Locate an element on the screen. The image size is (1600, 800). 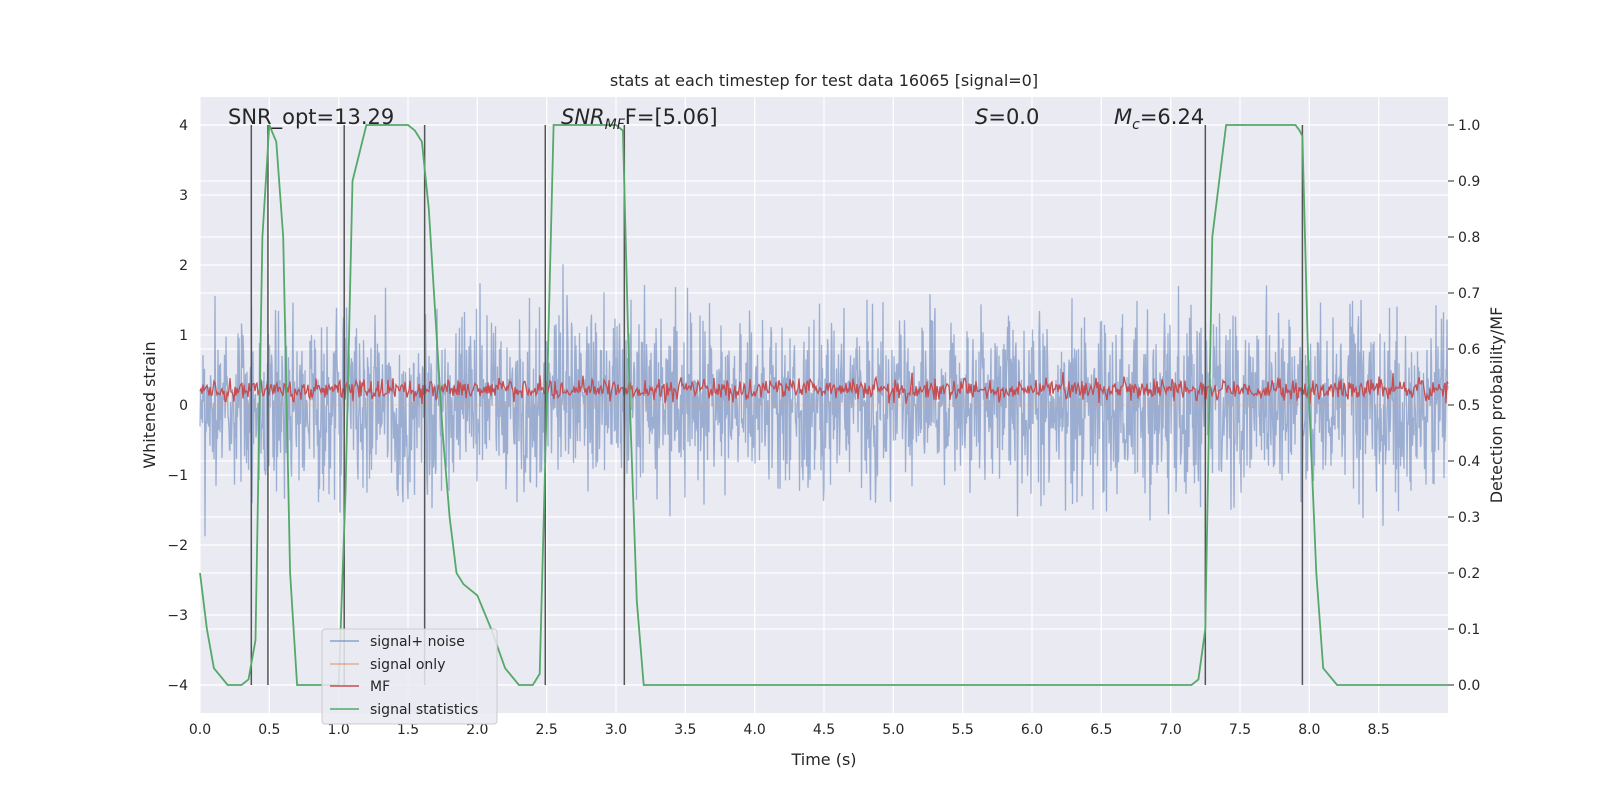
x-tick-label-14: 7.0 is located at coordinates (1171, 730).